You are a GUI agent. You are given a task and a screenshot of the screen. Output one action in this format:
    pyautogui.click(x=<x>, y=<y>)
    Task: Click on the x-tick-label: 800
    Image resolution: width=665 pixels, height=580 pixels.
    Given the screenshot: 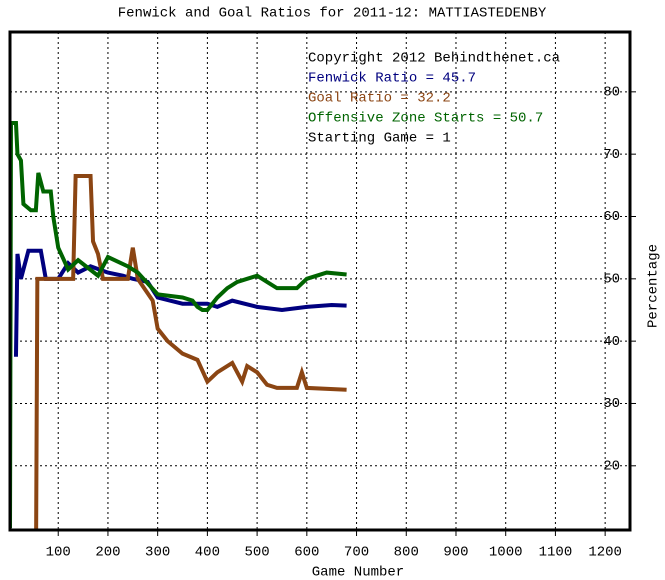 What is the action you would take?
    pyautogui.click(x=406, y=553)
    